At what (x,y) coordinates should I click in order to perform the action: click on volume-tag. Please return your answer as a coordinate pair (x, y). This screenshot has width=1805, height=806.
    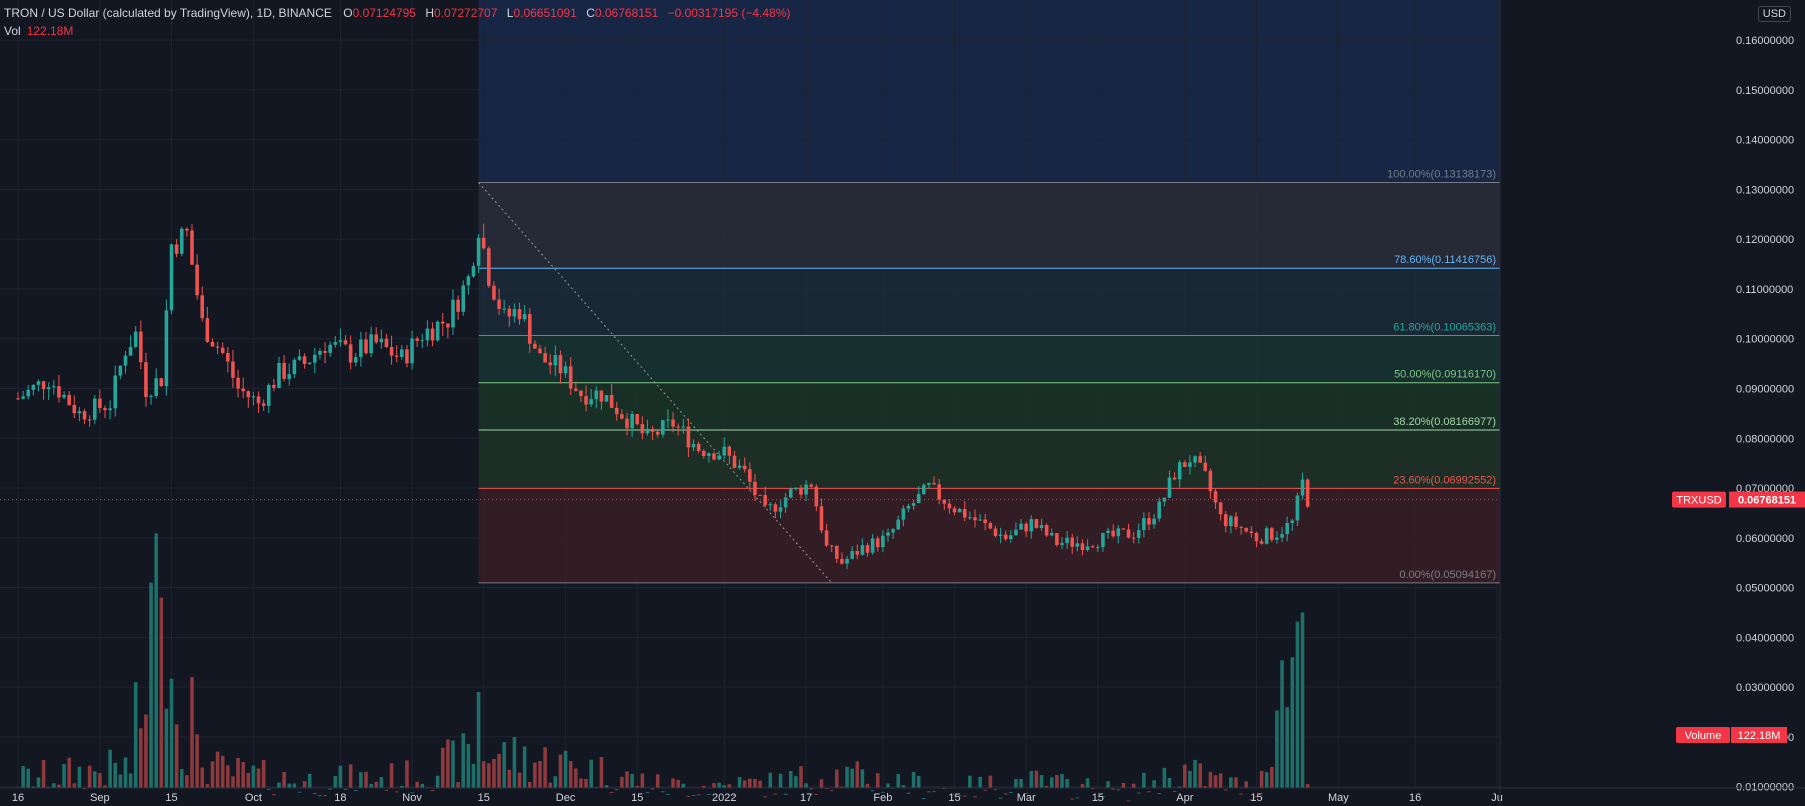
    Looking at the image, I should click on (1703, 735).